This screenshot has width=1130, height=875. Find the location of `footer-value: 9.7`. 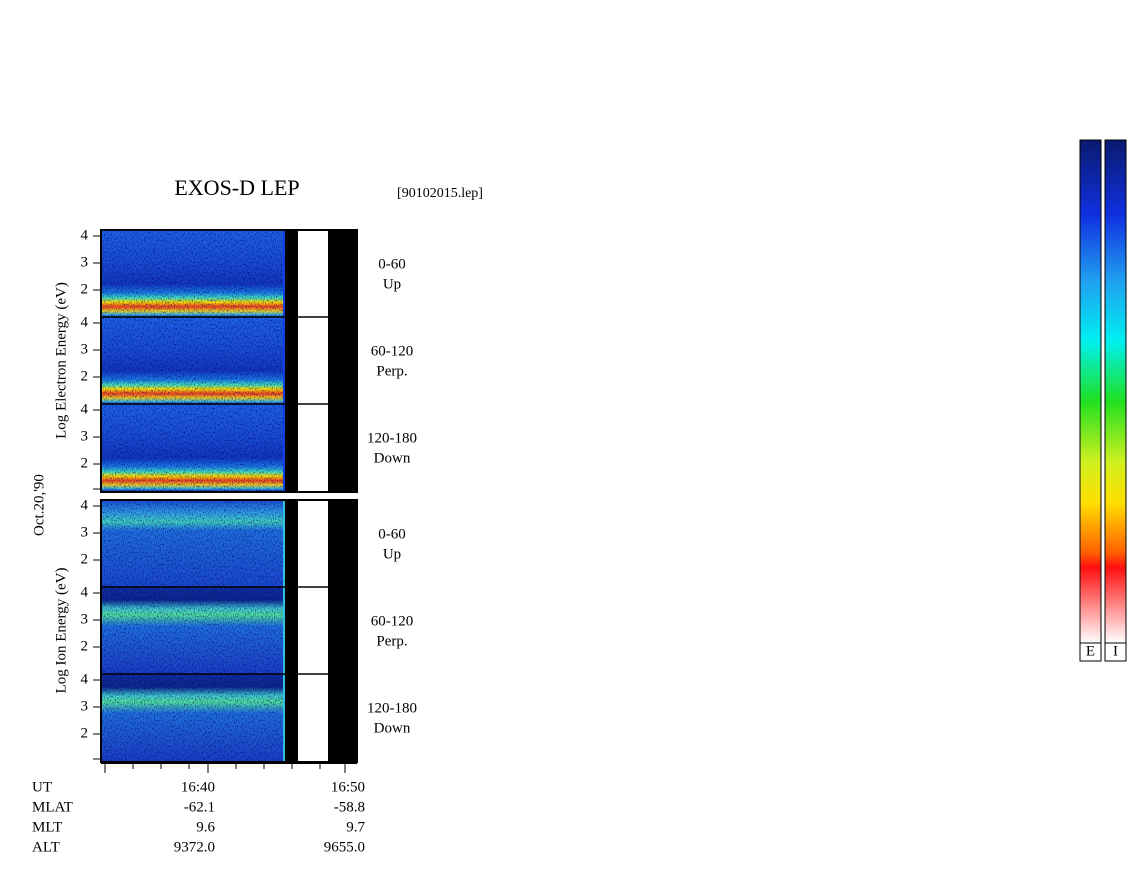

footer-value: 9.7 is located at coordinates (355, 827).